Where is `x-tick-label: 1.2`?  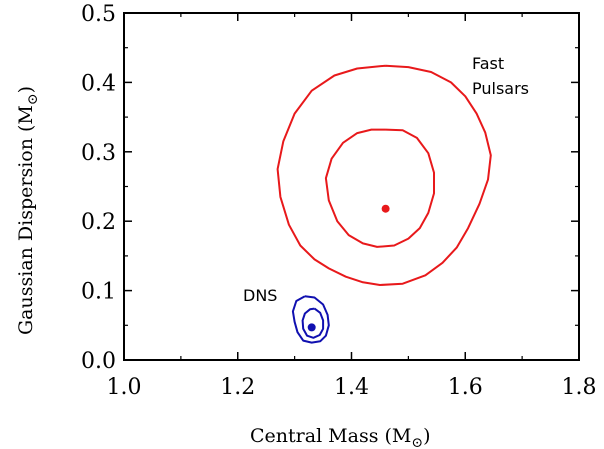
x-tick-label: 1.2 is located at coordinates (237, 387).